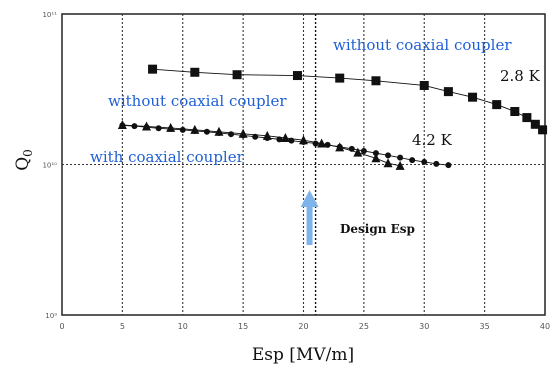 The width and height of the screenshot is (559, 367). I want to click on annotation-without-coupler-top: without coaxial coupler, so click(422, 45).